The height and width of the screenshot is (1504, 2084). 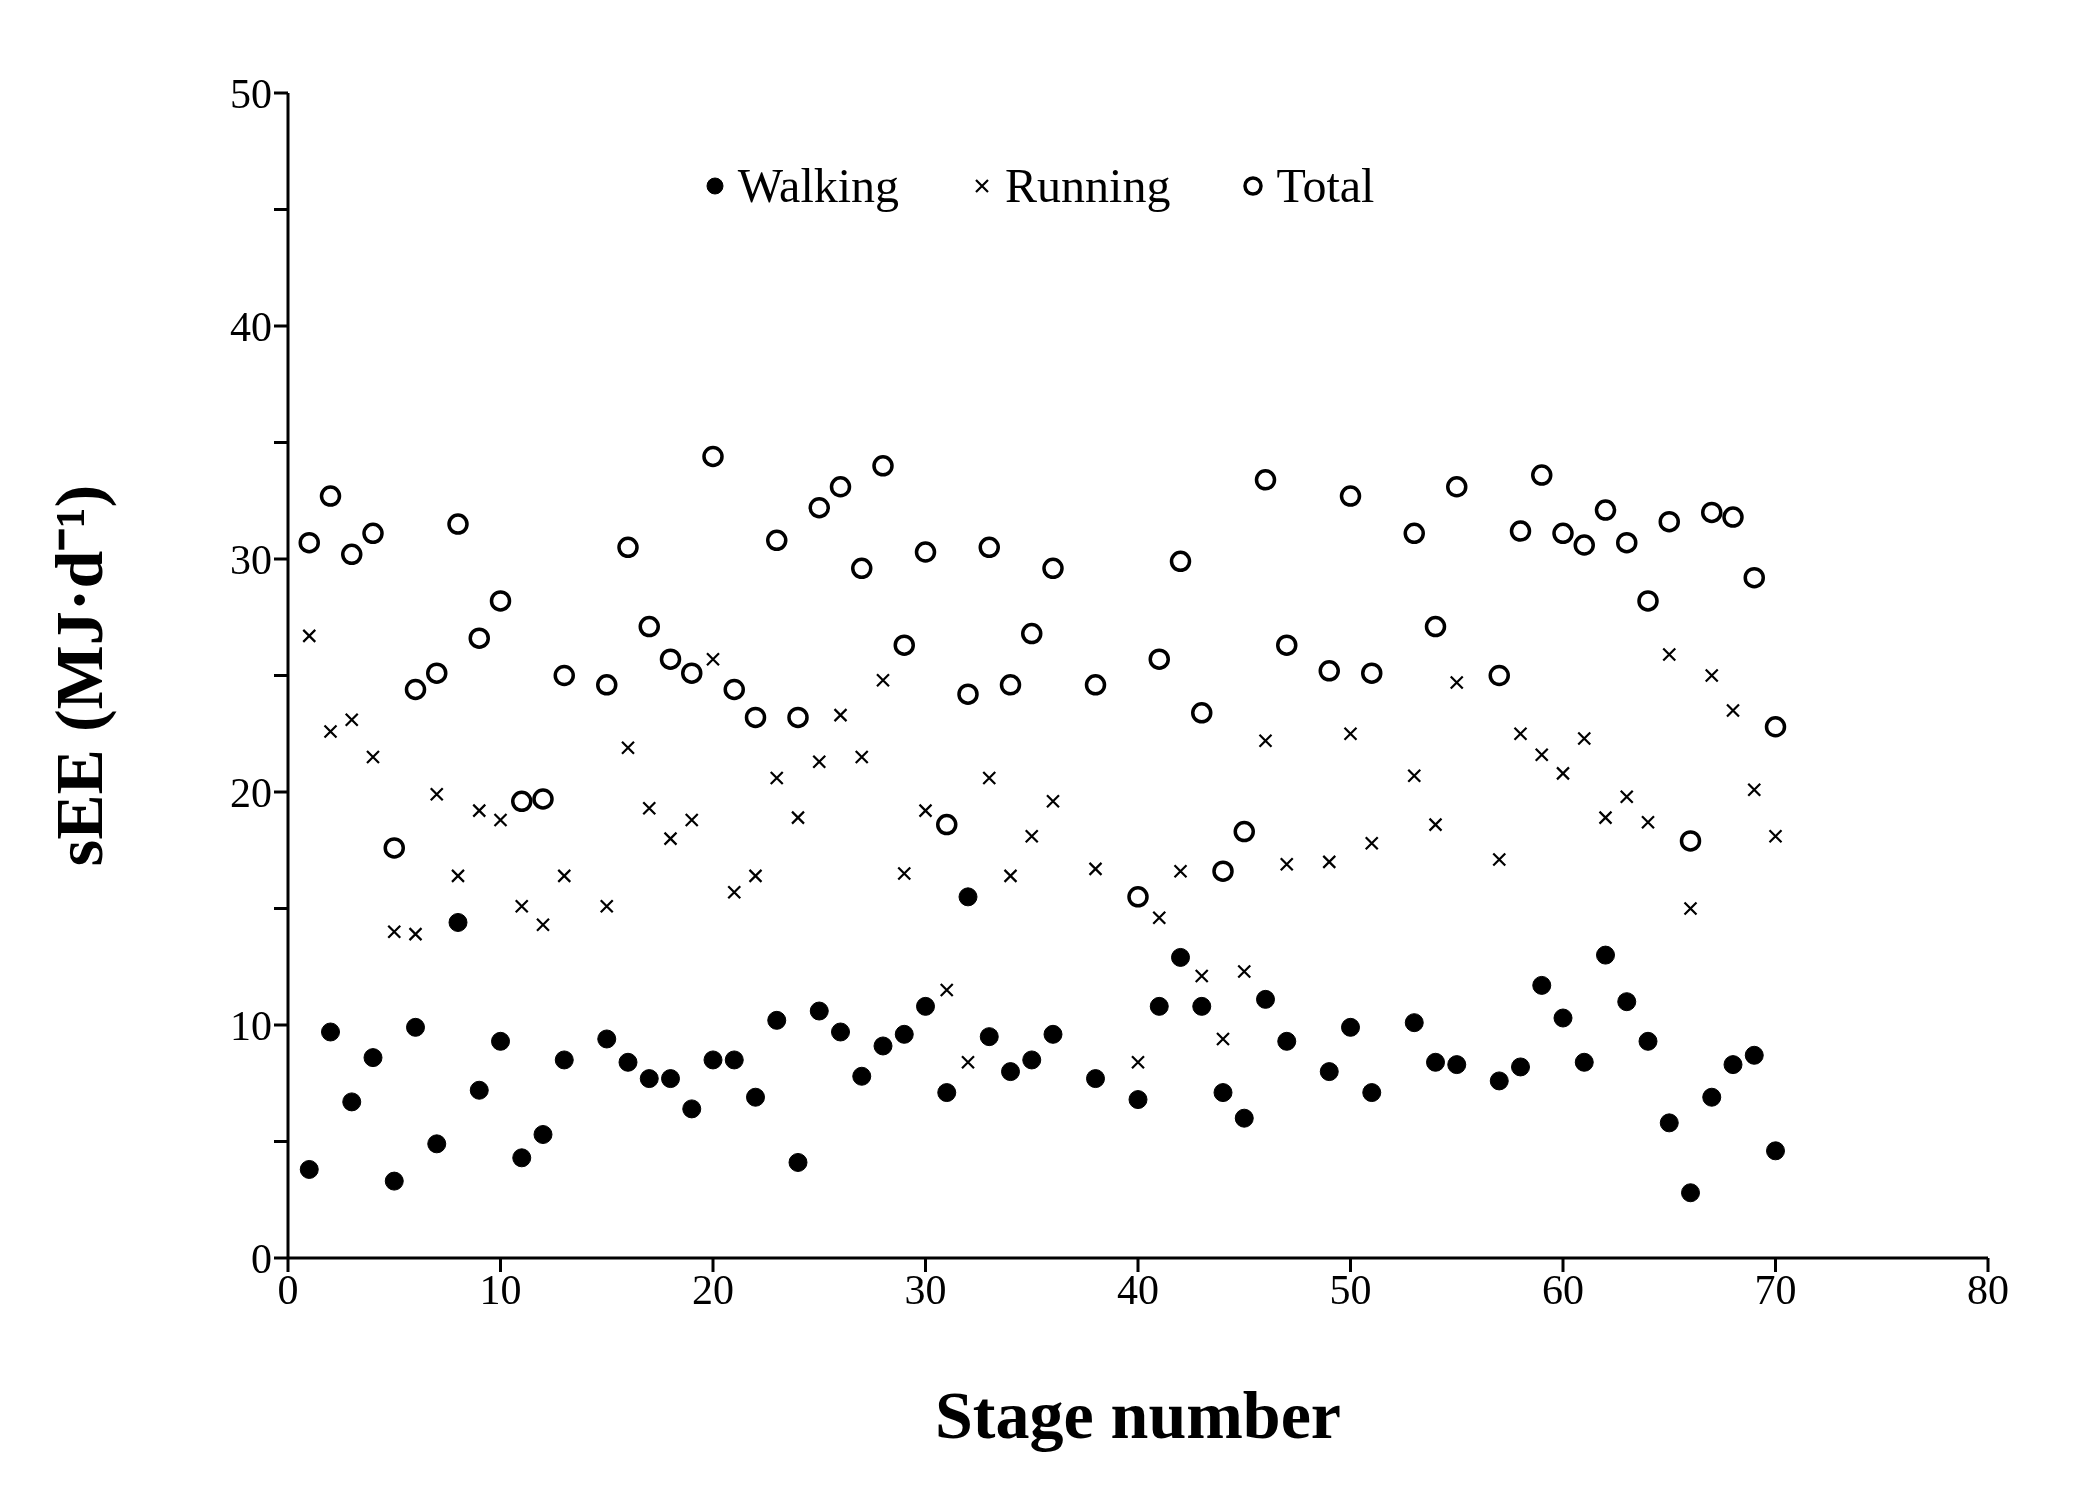 What do you see at coordinates (818, 185) in the screenshot?
I see `legend-label: Walking` at bounding box center [818, 185].